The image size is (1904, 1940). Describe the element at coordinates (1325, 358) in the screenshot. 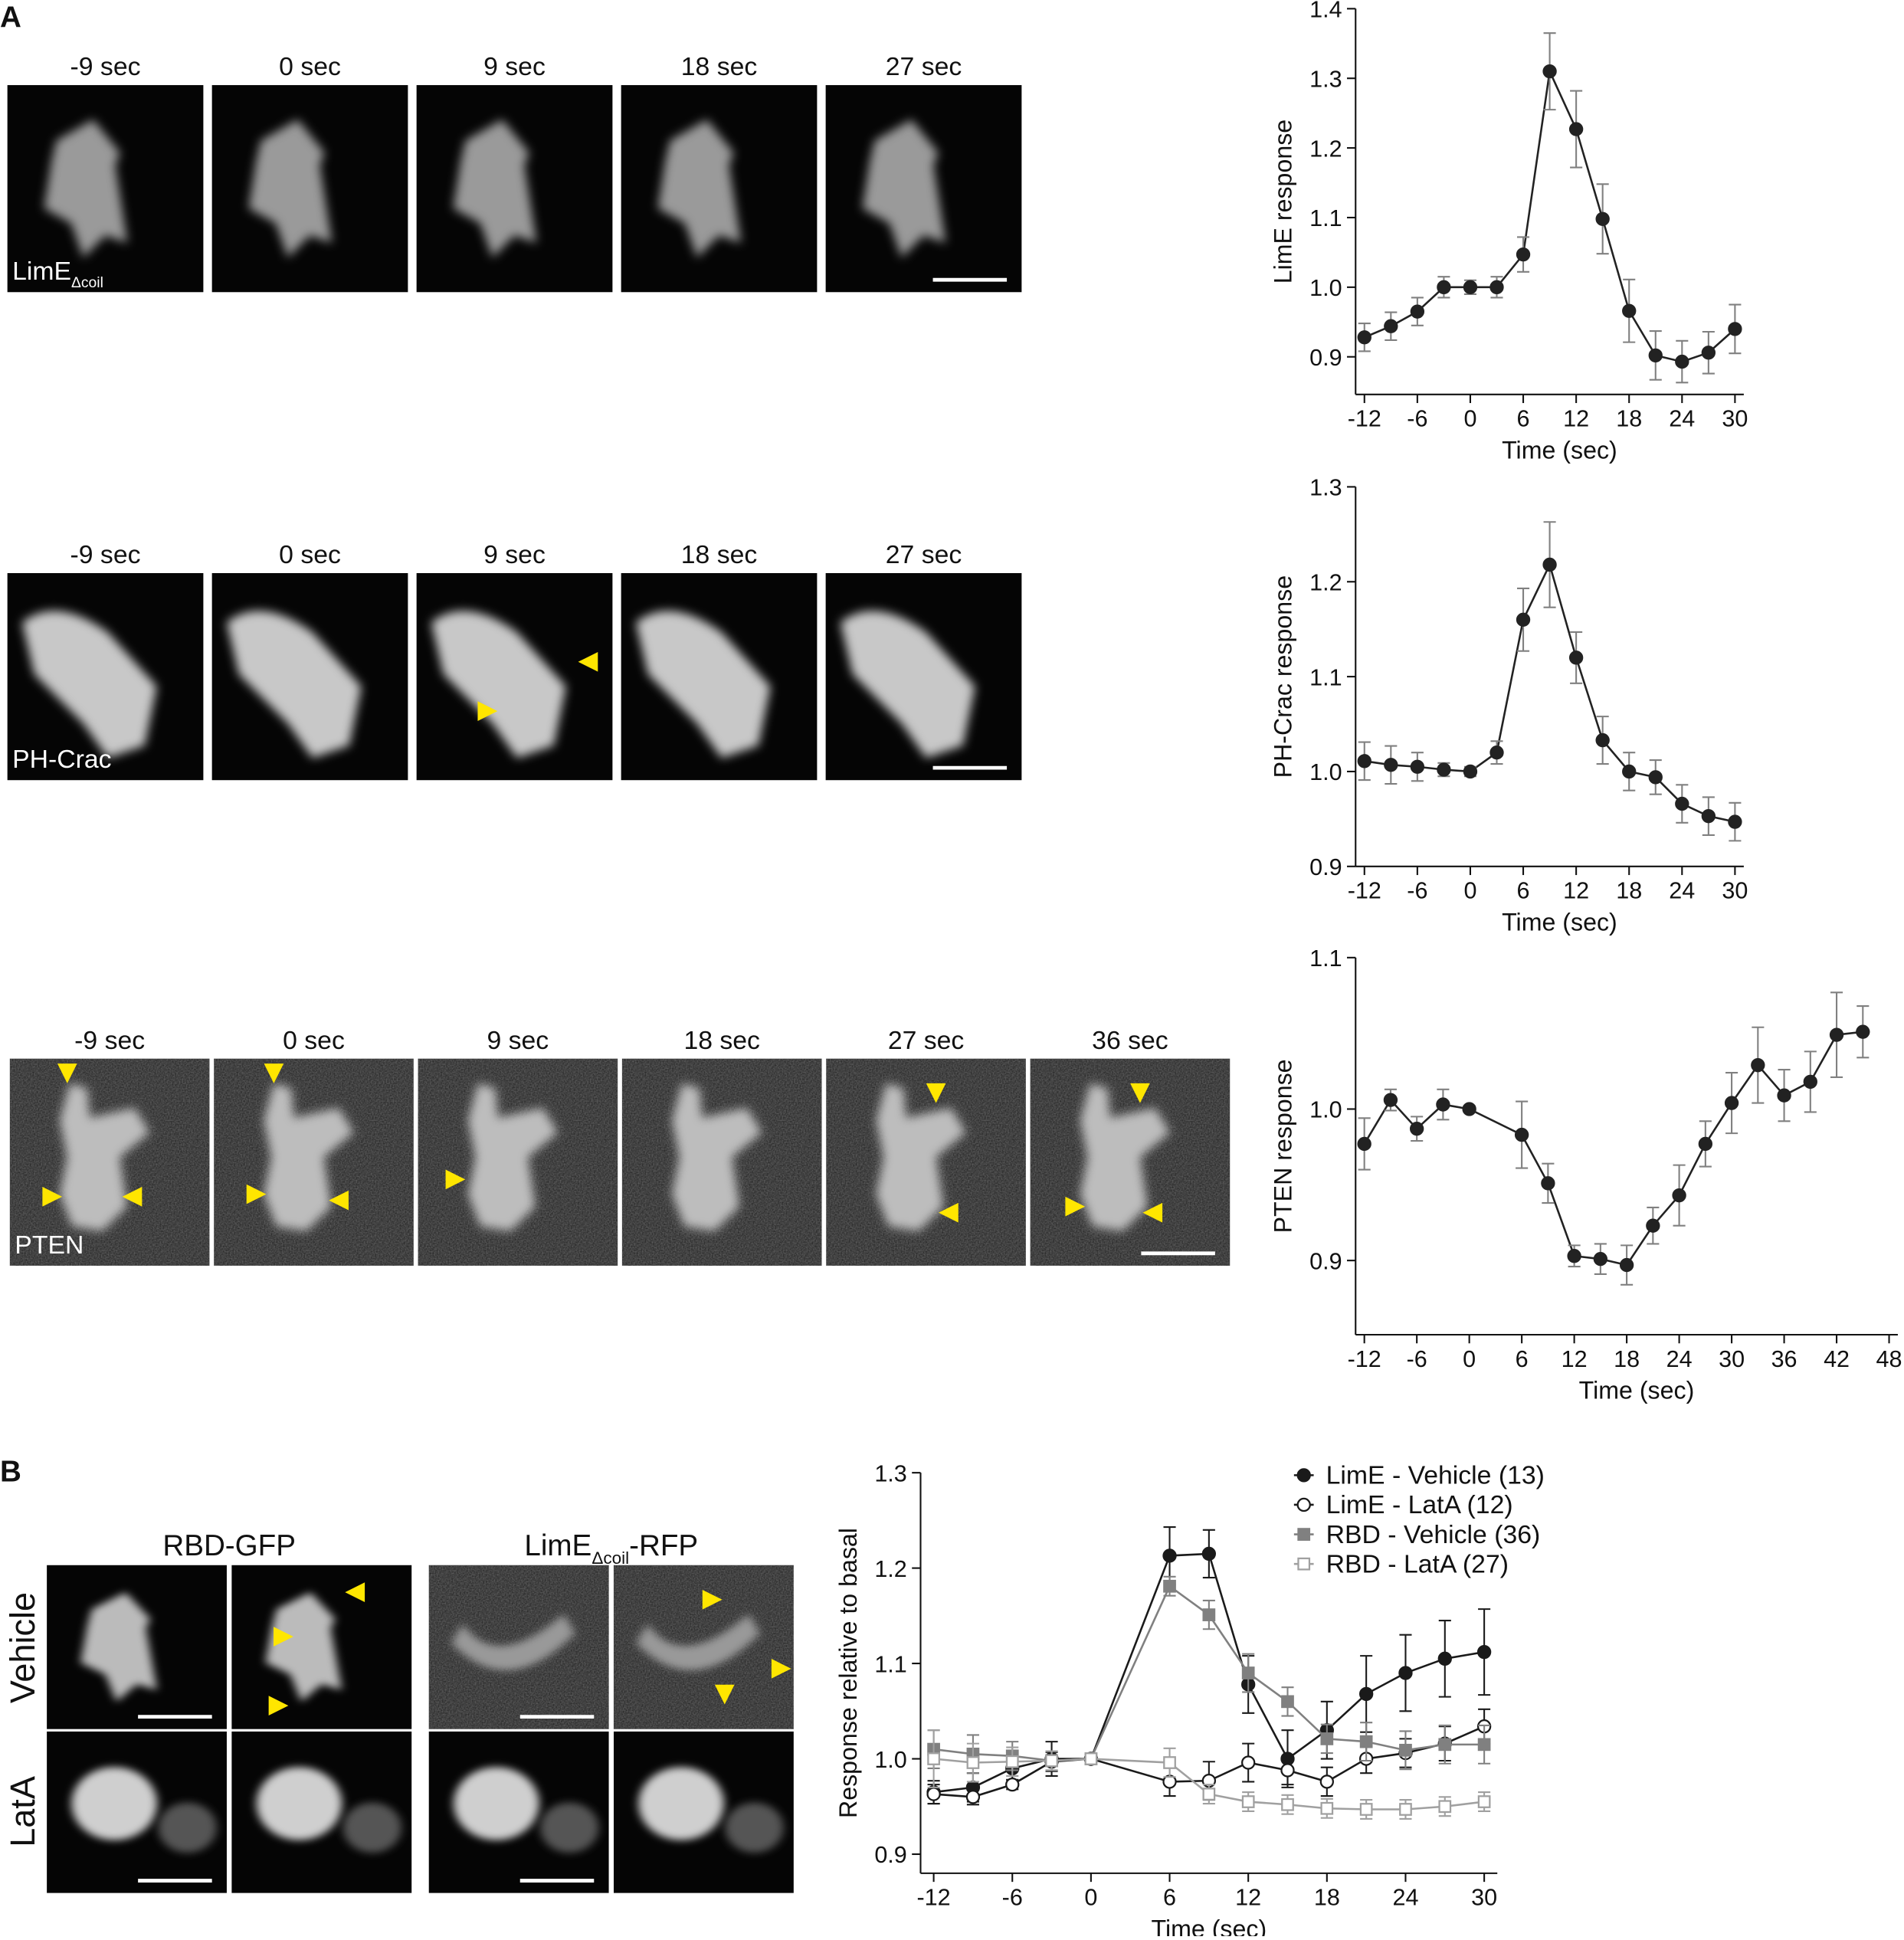

I see `y-tick-label: 0.9` at that location.